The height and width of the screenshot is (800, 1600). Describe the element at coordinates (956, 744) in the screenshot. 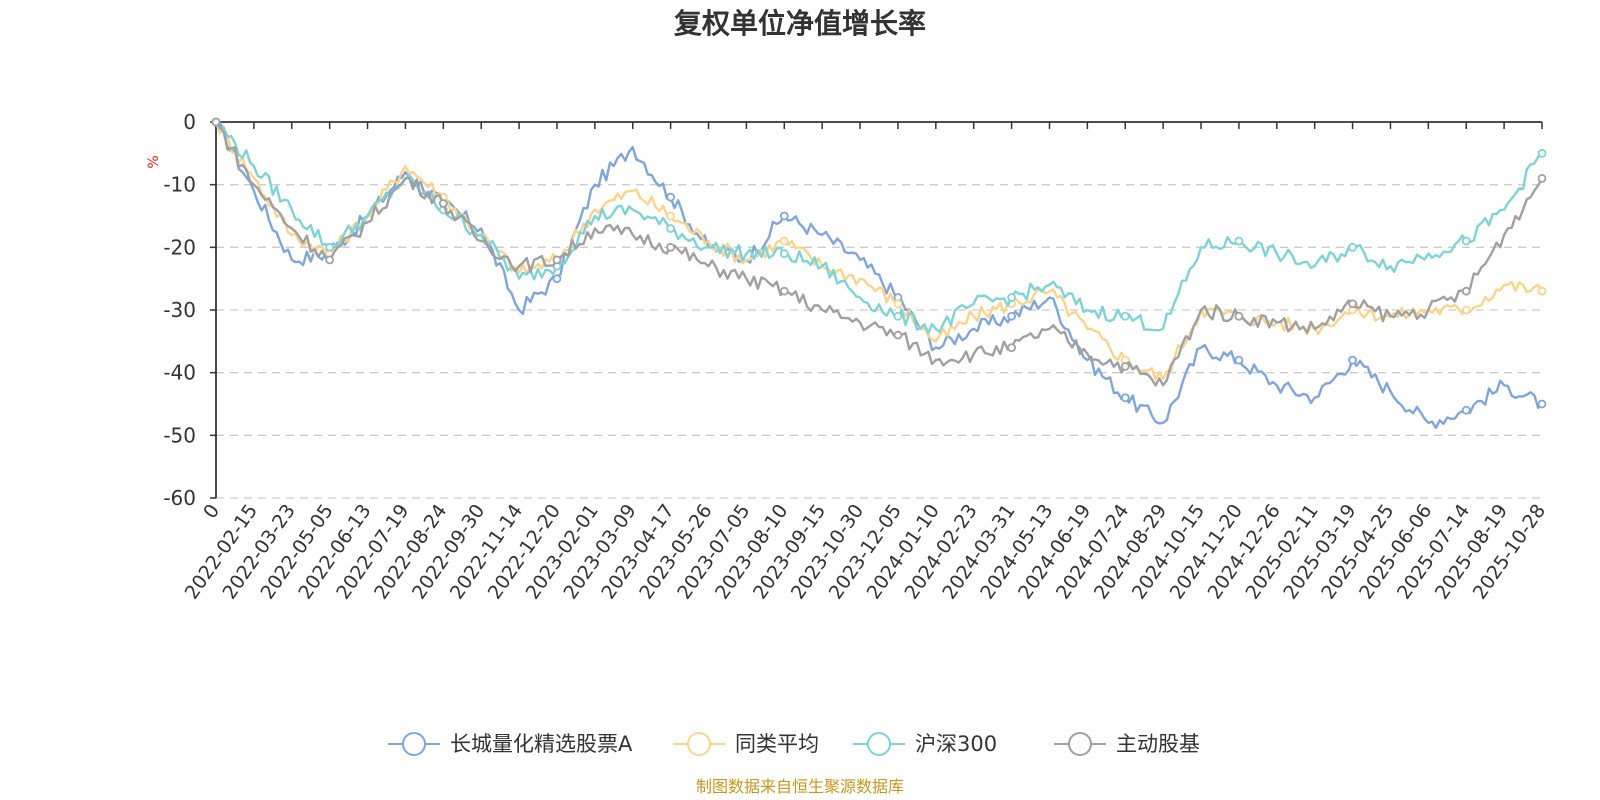

I see `legend-label: 沪深300` at that location.